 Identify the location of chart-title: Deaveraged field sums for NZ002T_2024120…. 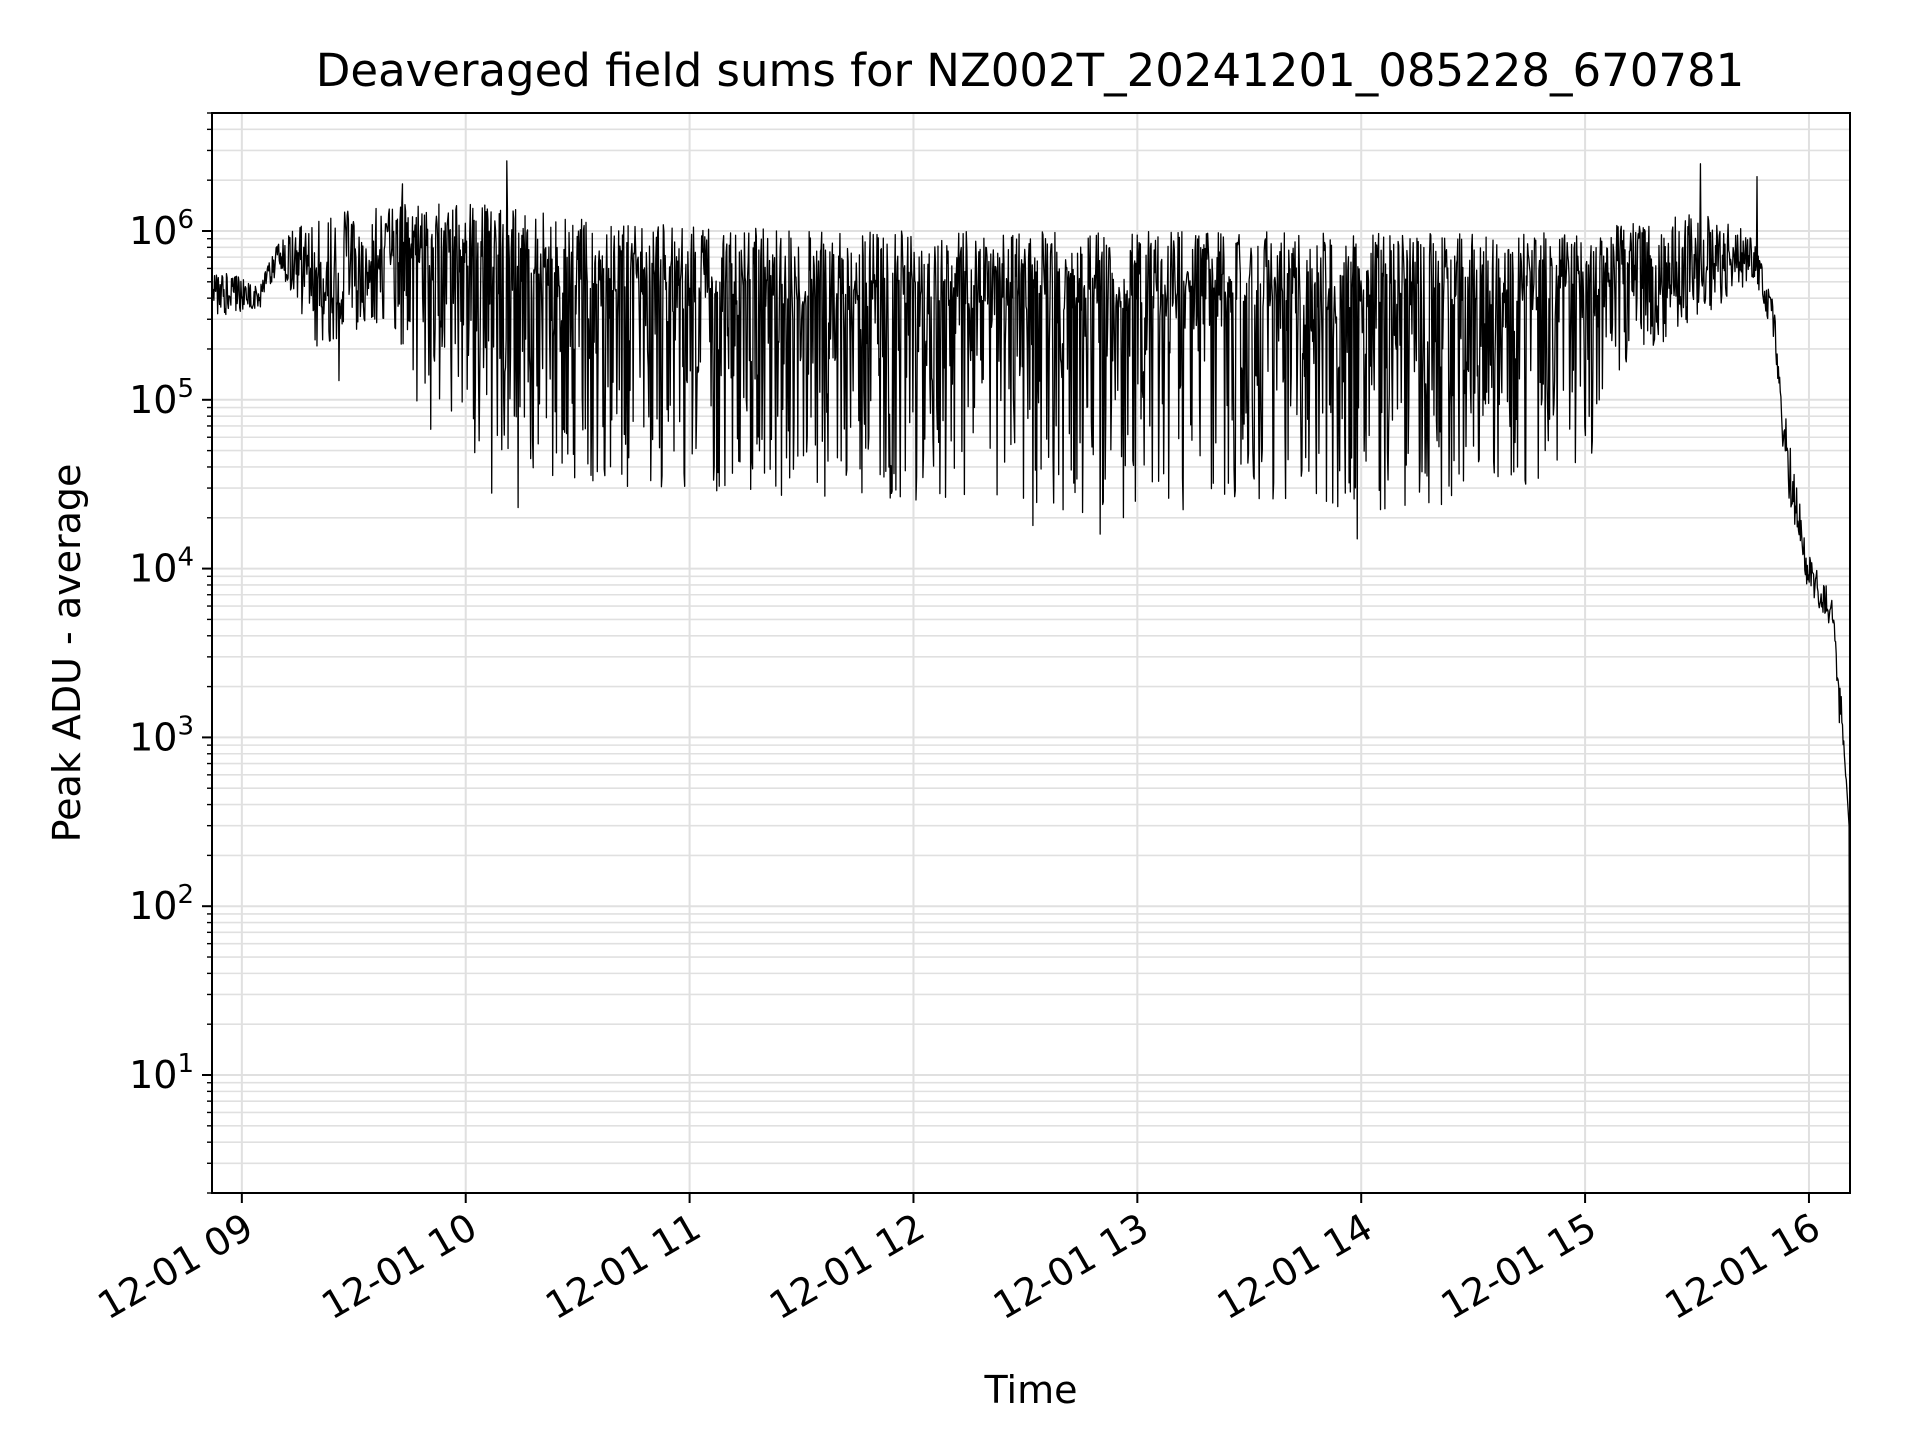
(1030, 70).